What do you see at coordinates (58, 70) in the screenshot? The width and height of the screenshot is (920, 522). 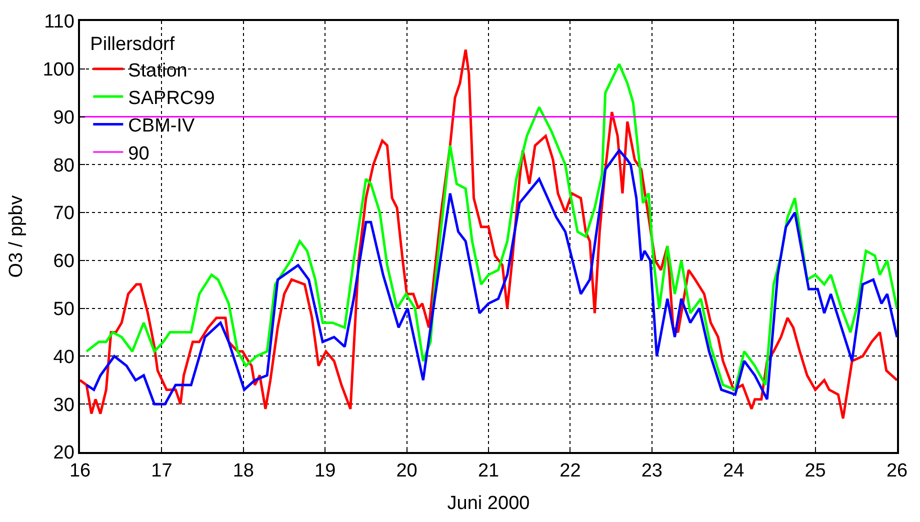 I see `y-tick-label: 100` at bounding box center [58, 70].